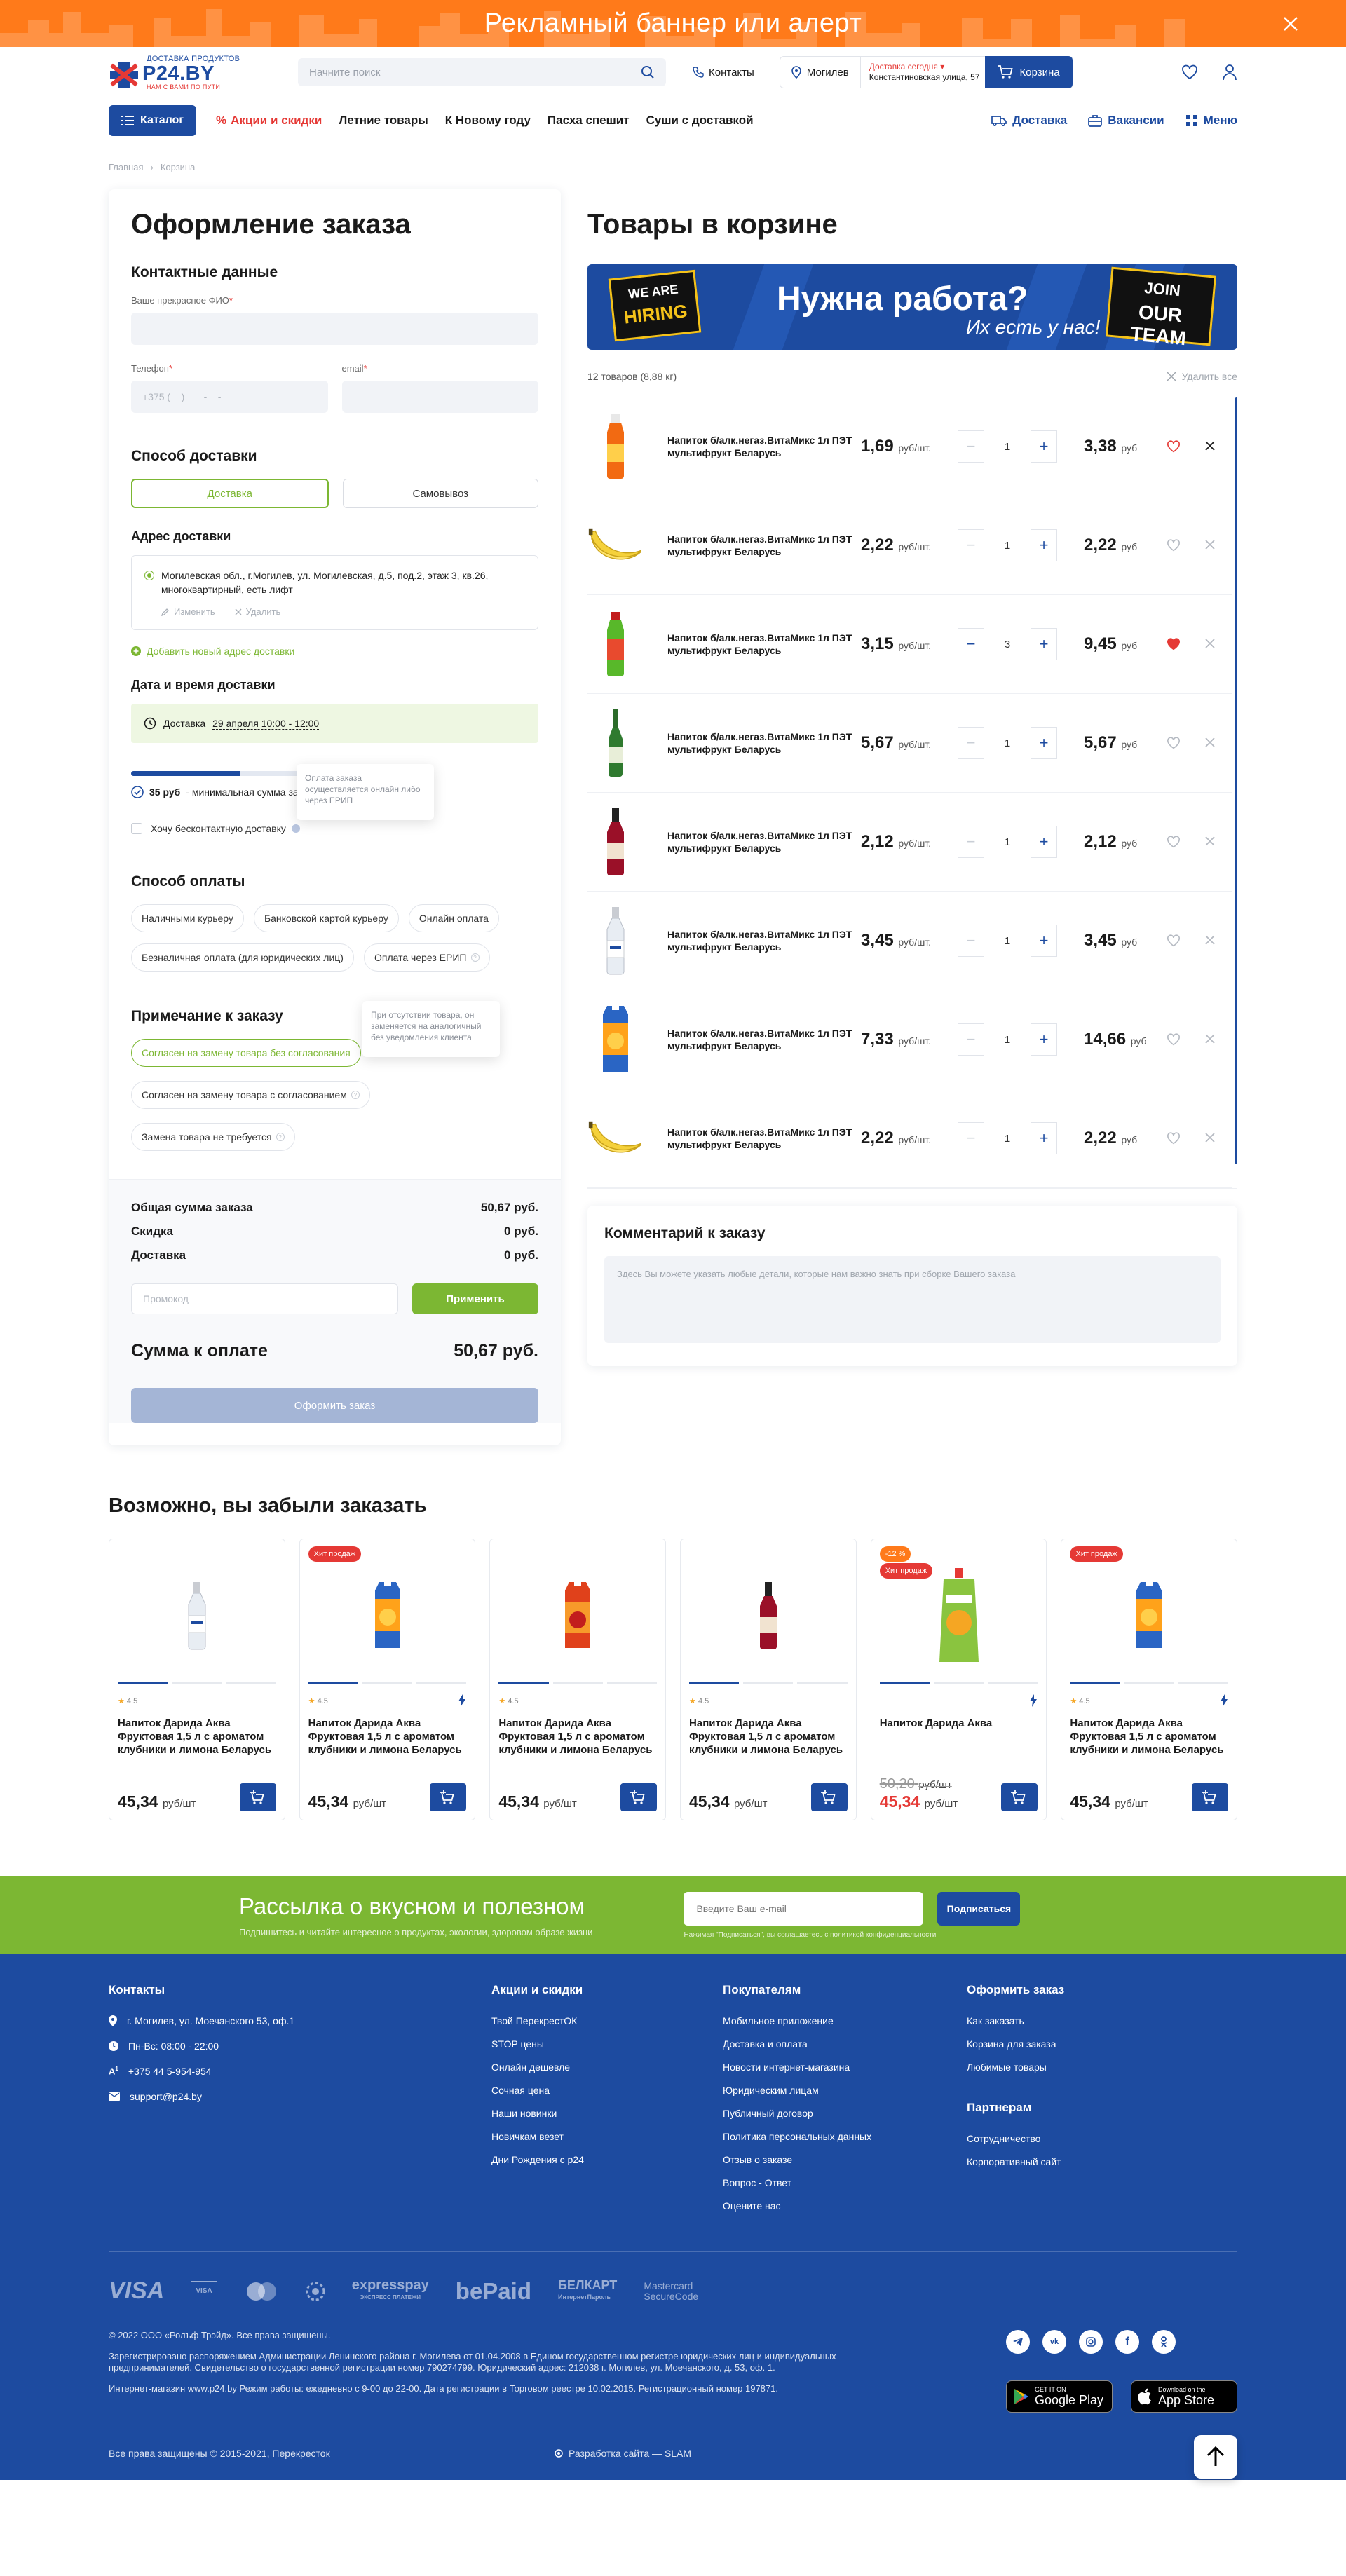 The width and height of the screenshot is (1346, 2576). I want to click on payment-cashless: Безналичная оплата (для юридических лиц), so click(243, 957).